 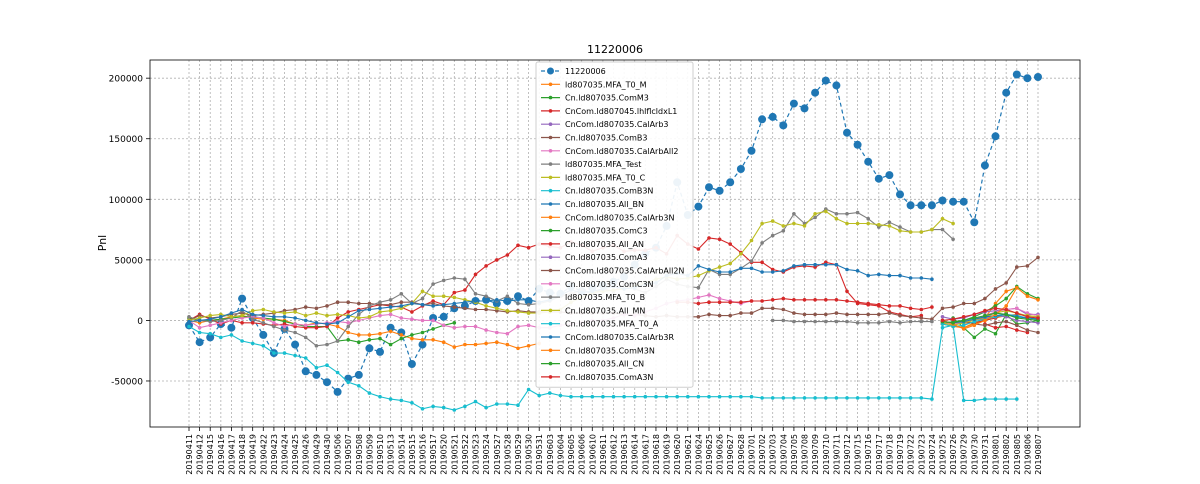 I want to click on x-tick-label: 20190718, so click(x=889, y=454).